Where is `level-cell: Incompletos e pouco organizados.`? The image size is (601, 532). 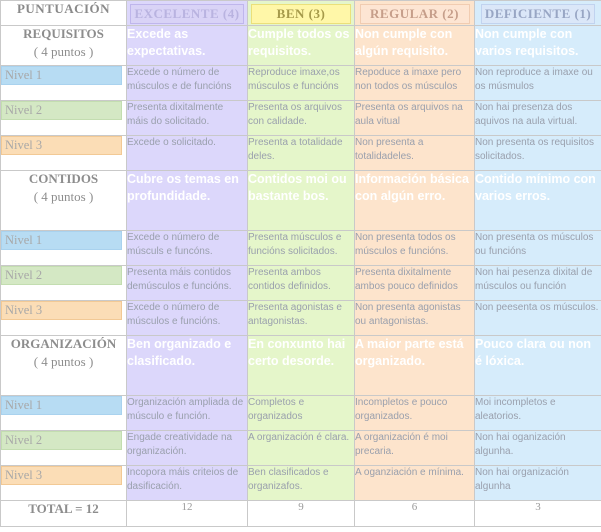
level-cell: Incompletos e pouco organizados. is located at coordinates (414, 413).